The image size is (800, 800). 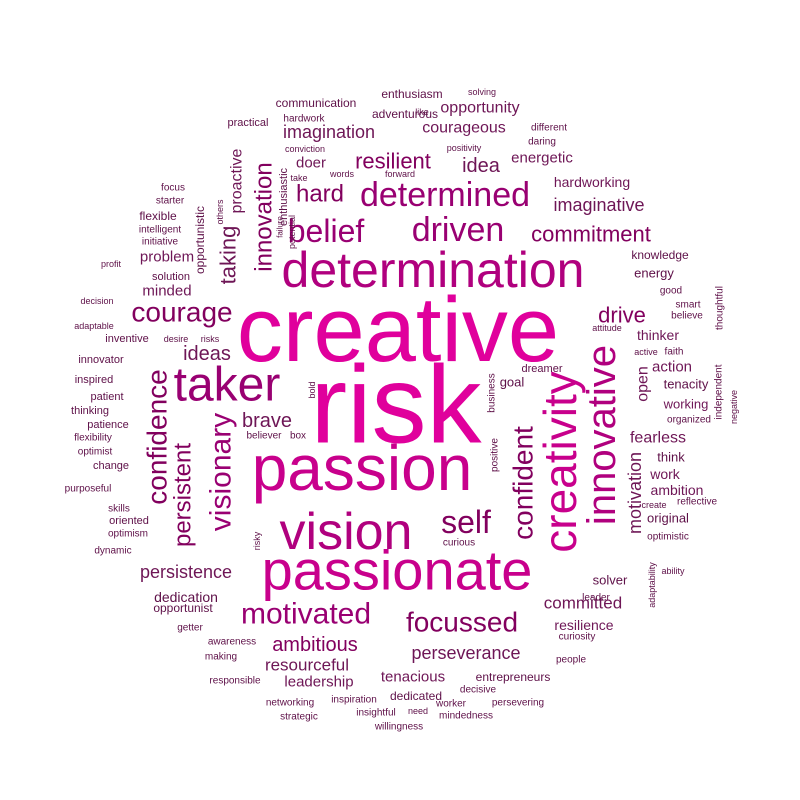 I want to click on word-inspired: inspired, so click(x=94, y=380).